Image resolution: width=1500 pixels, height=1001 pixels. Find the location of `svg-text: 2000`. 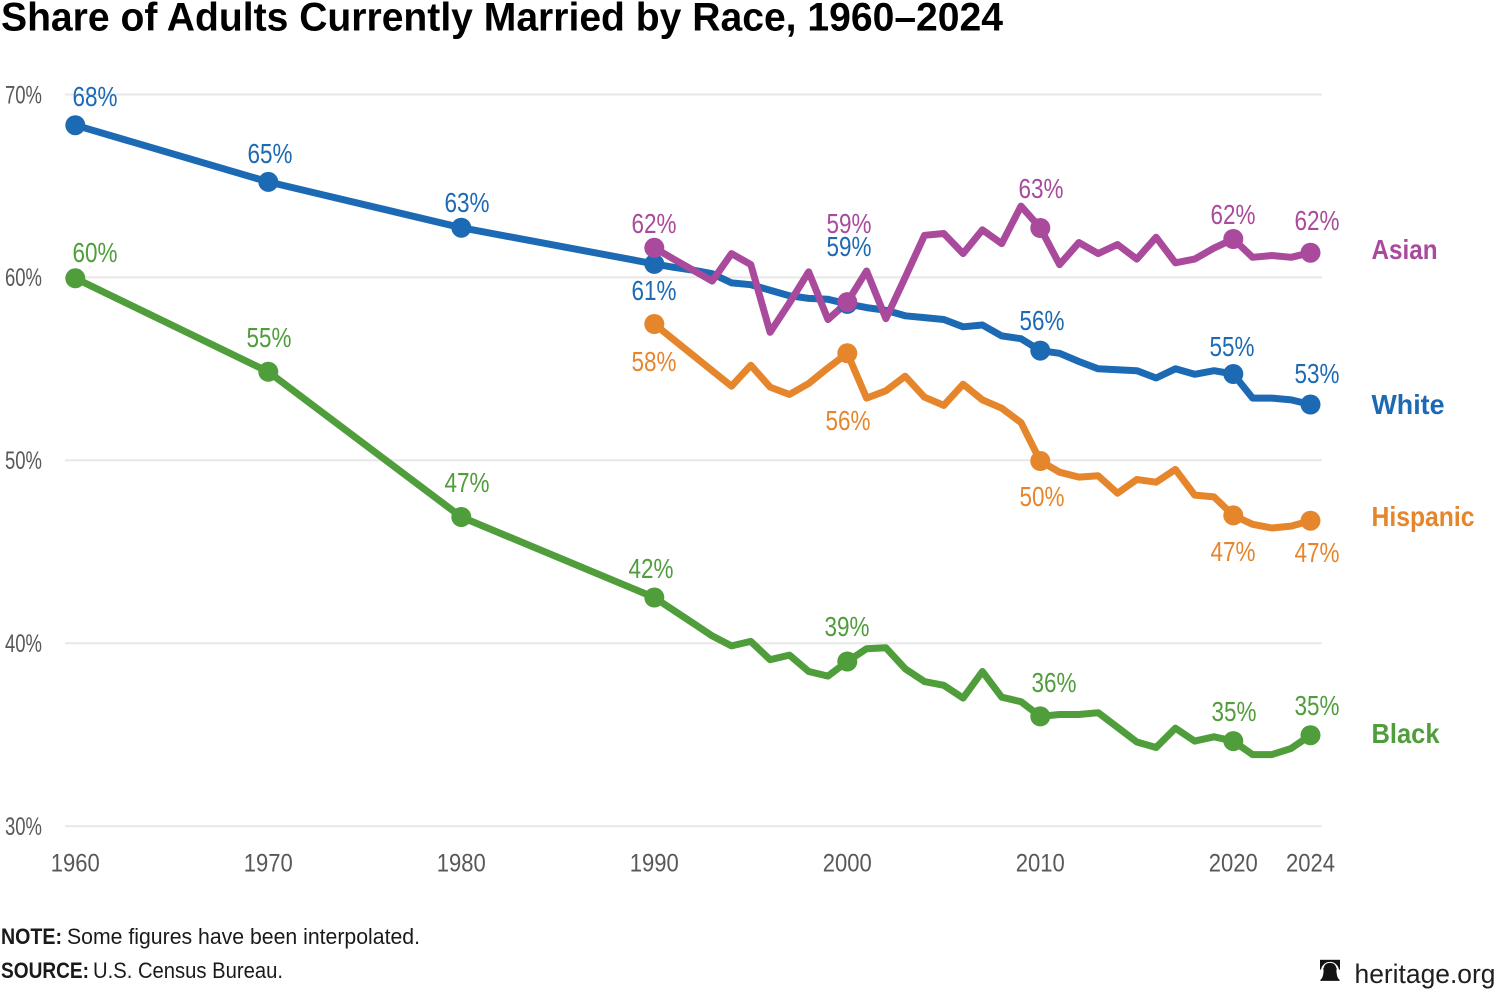

svg-text: 2000 is located at coordinates (847, 864).